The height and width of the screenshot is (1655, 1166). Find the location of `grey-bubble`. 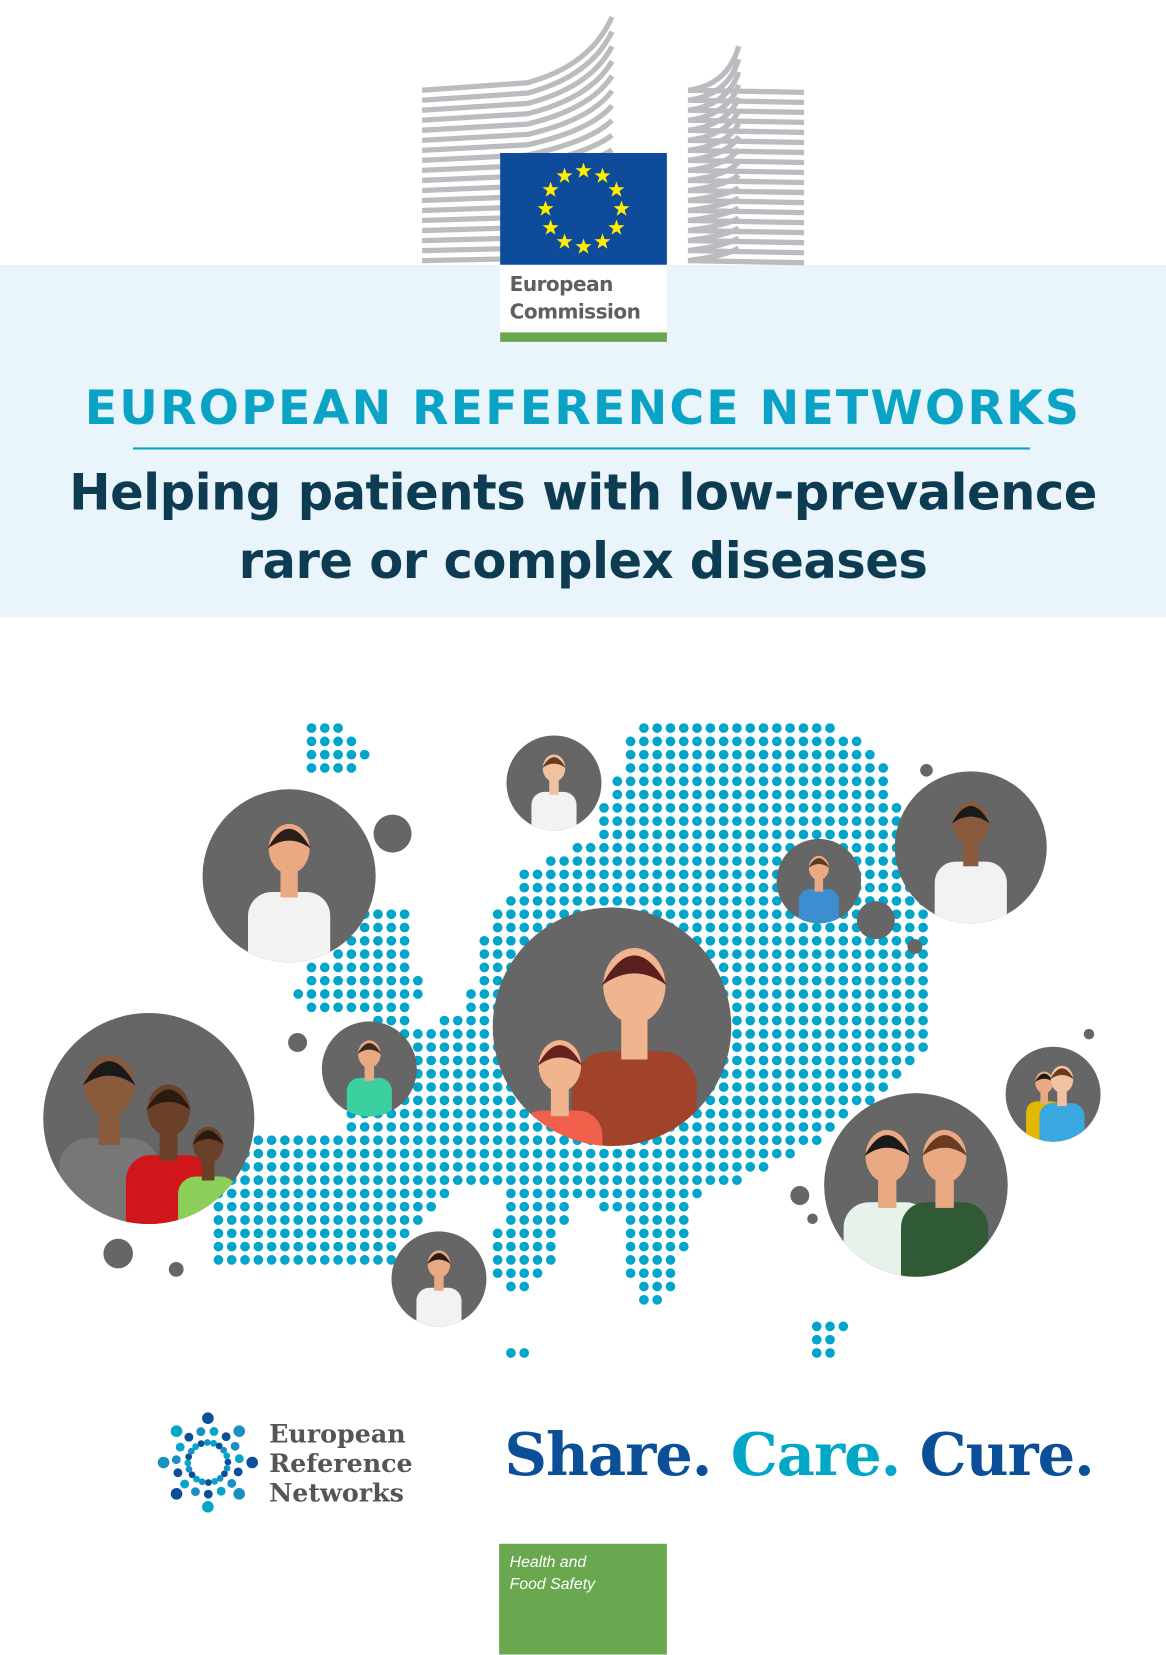

grey-bubble is located at coordinates (176, 1269).